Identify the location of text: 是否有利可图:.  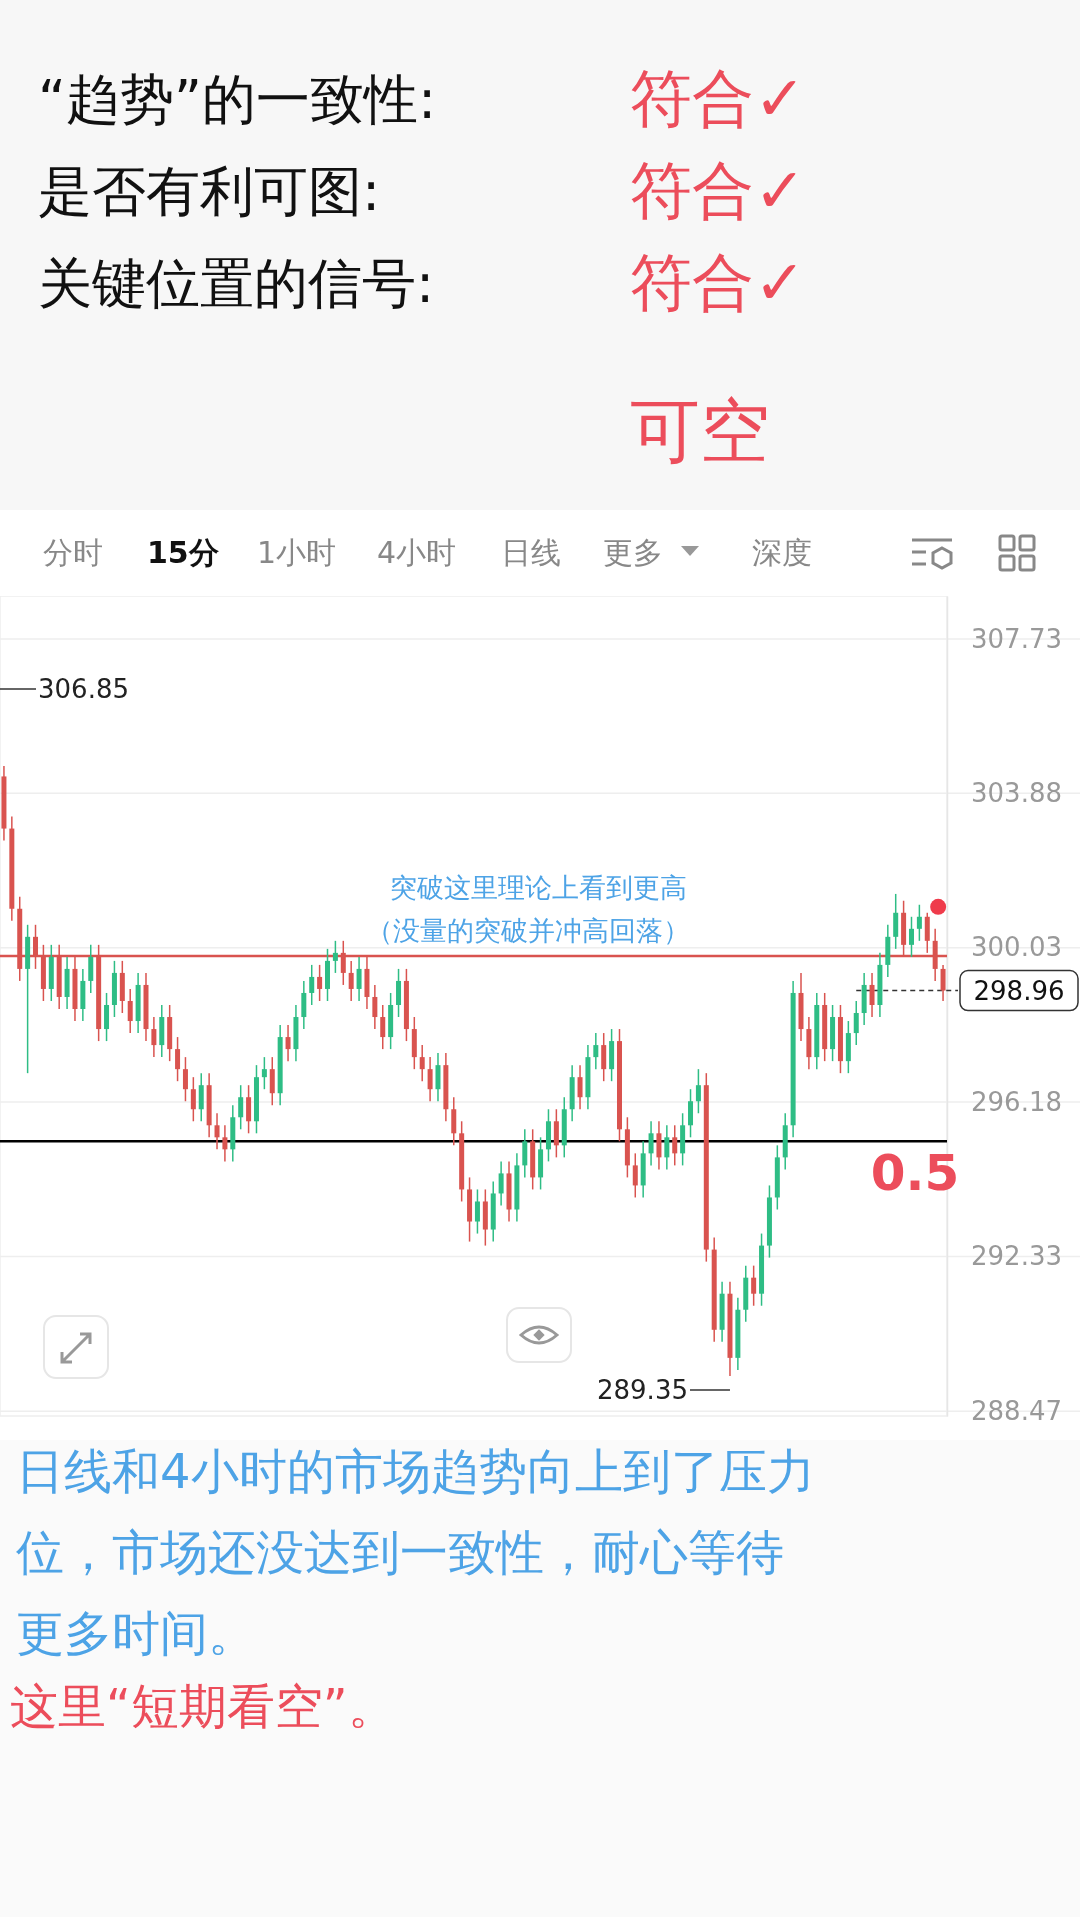
(209, 191).